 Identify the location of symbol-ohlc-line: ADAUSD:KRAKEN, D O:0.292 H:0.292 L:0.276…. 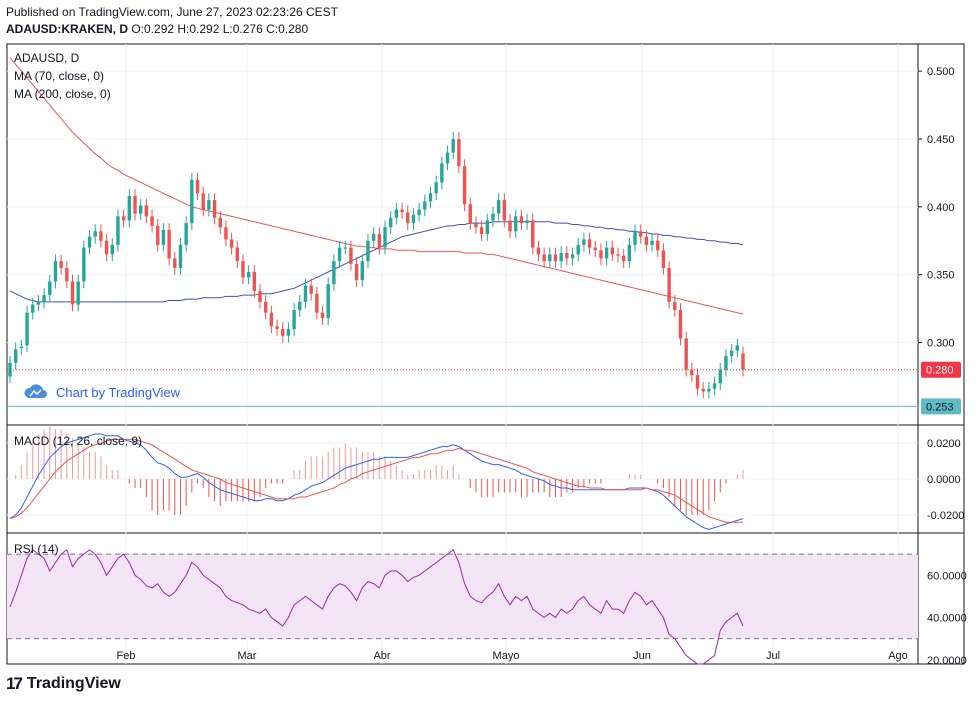
(157, 29).